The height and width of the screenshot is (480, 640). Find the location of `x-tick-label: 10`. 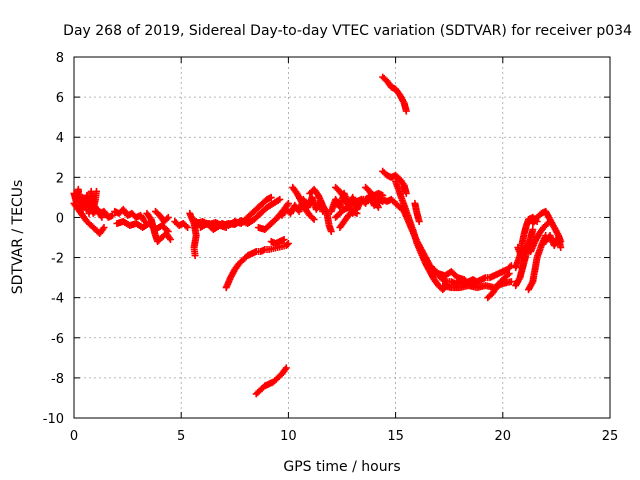

x-tick-label: 10 is located at coordinates (288, 436).